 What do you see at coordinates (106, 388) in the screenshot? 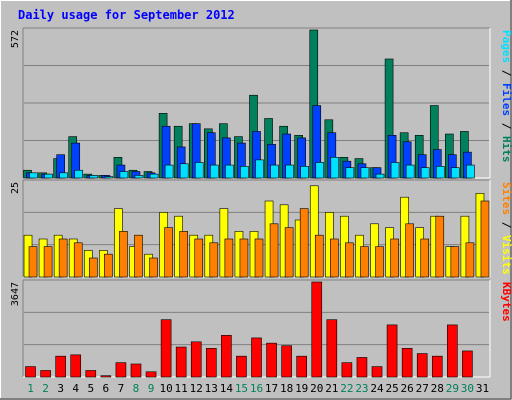
I see `x-tick-6: 6` at bounding box center [106, 388].